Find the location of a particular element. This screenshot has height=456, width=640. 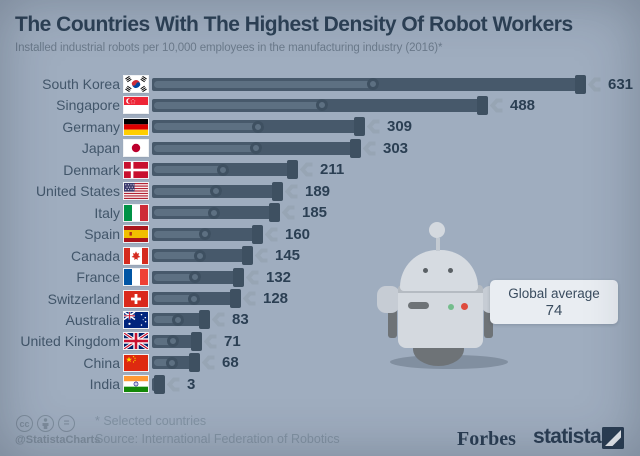

flag-us-icon is located at coordinates (136, 191).